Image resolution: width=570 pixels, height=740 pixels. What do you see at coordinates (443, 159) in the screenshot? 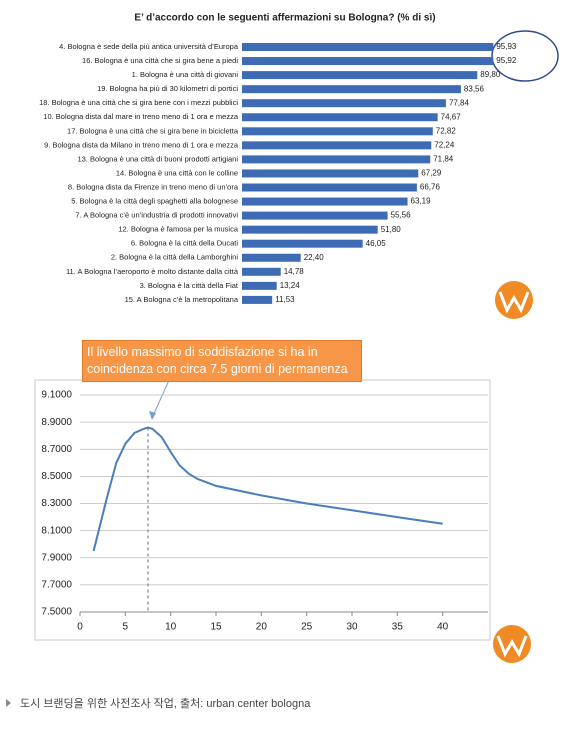
I see `value-label: 71,84` at bounding box center [443, 159].